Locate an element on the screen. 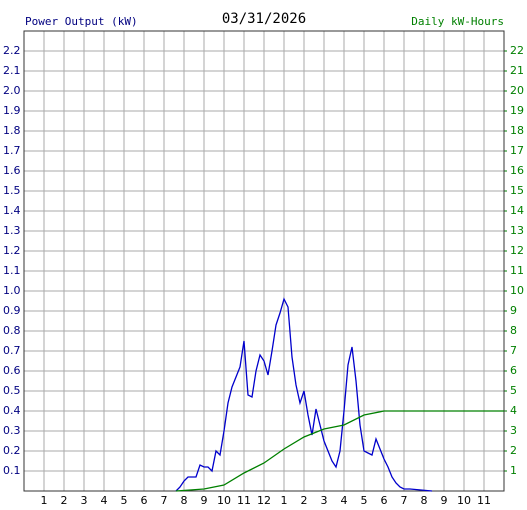  y2-tick-label: 14 is located at coordinates (517, 210).